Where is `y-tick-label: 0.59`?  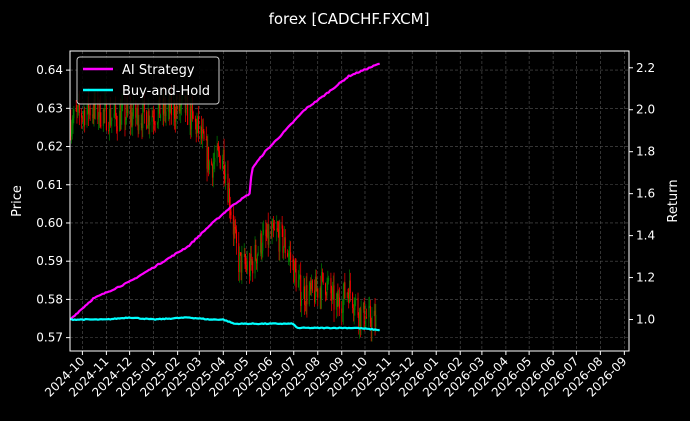
y-tick-label: 0.59 is located at coordinates (49, 261).